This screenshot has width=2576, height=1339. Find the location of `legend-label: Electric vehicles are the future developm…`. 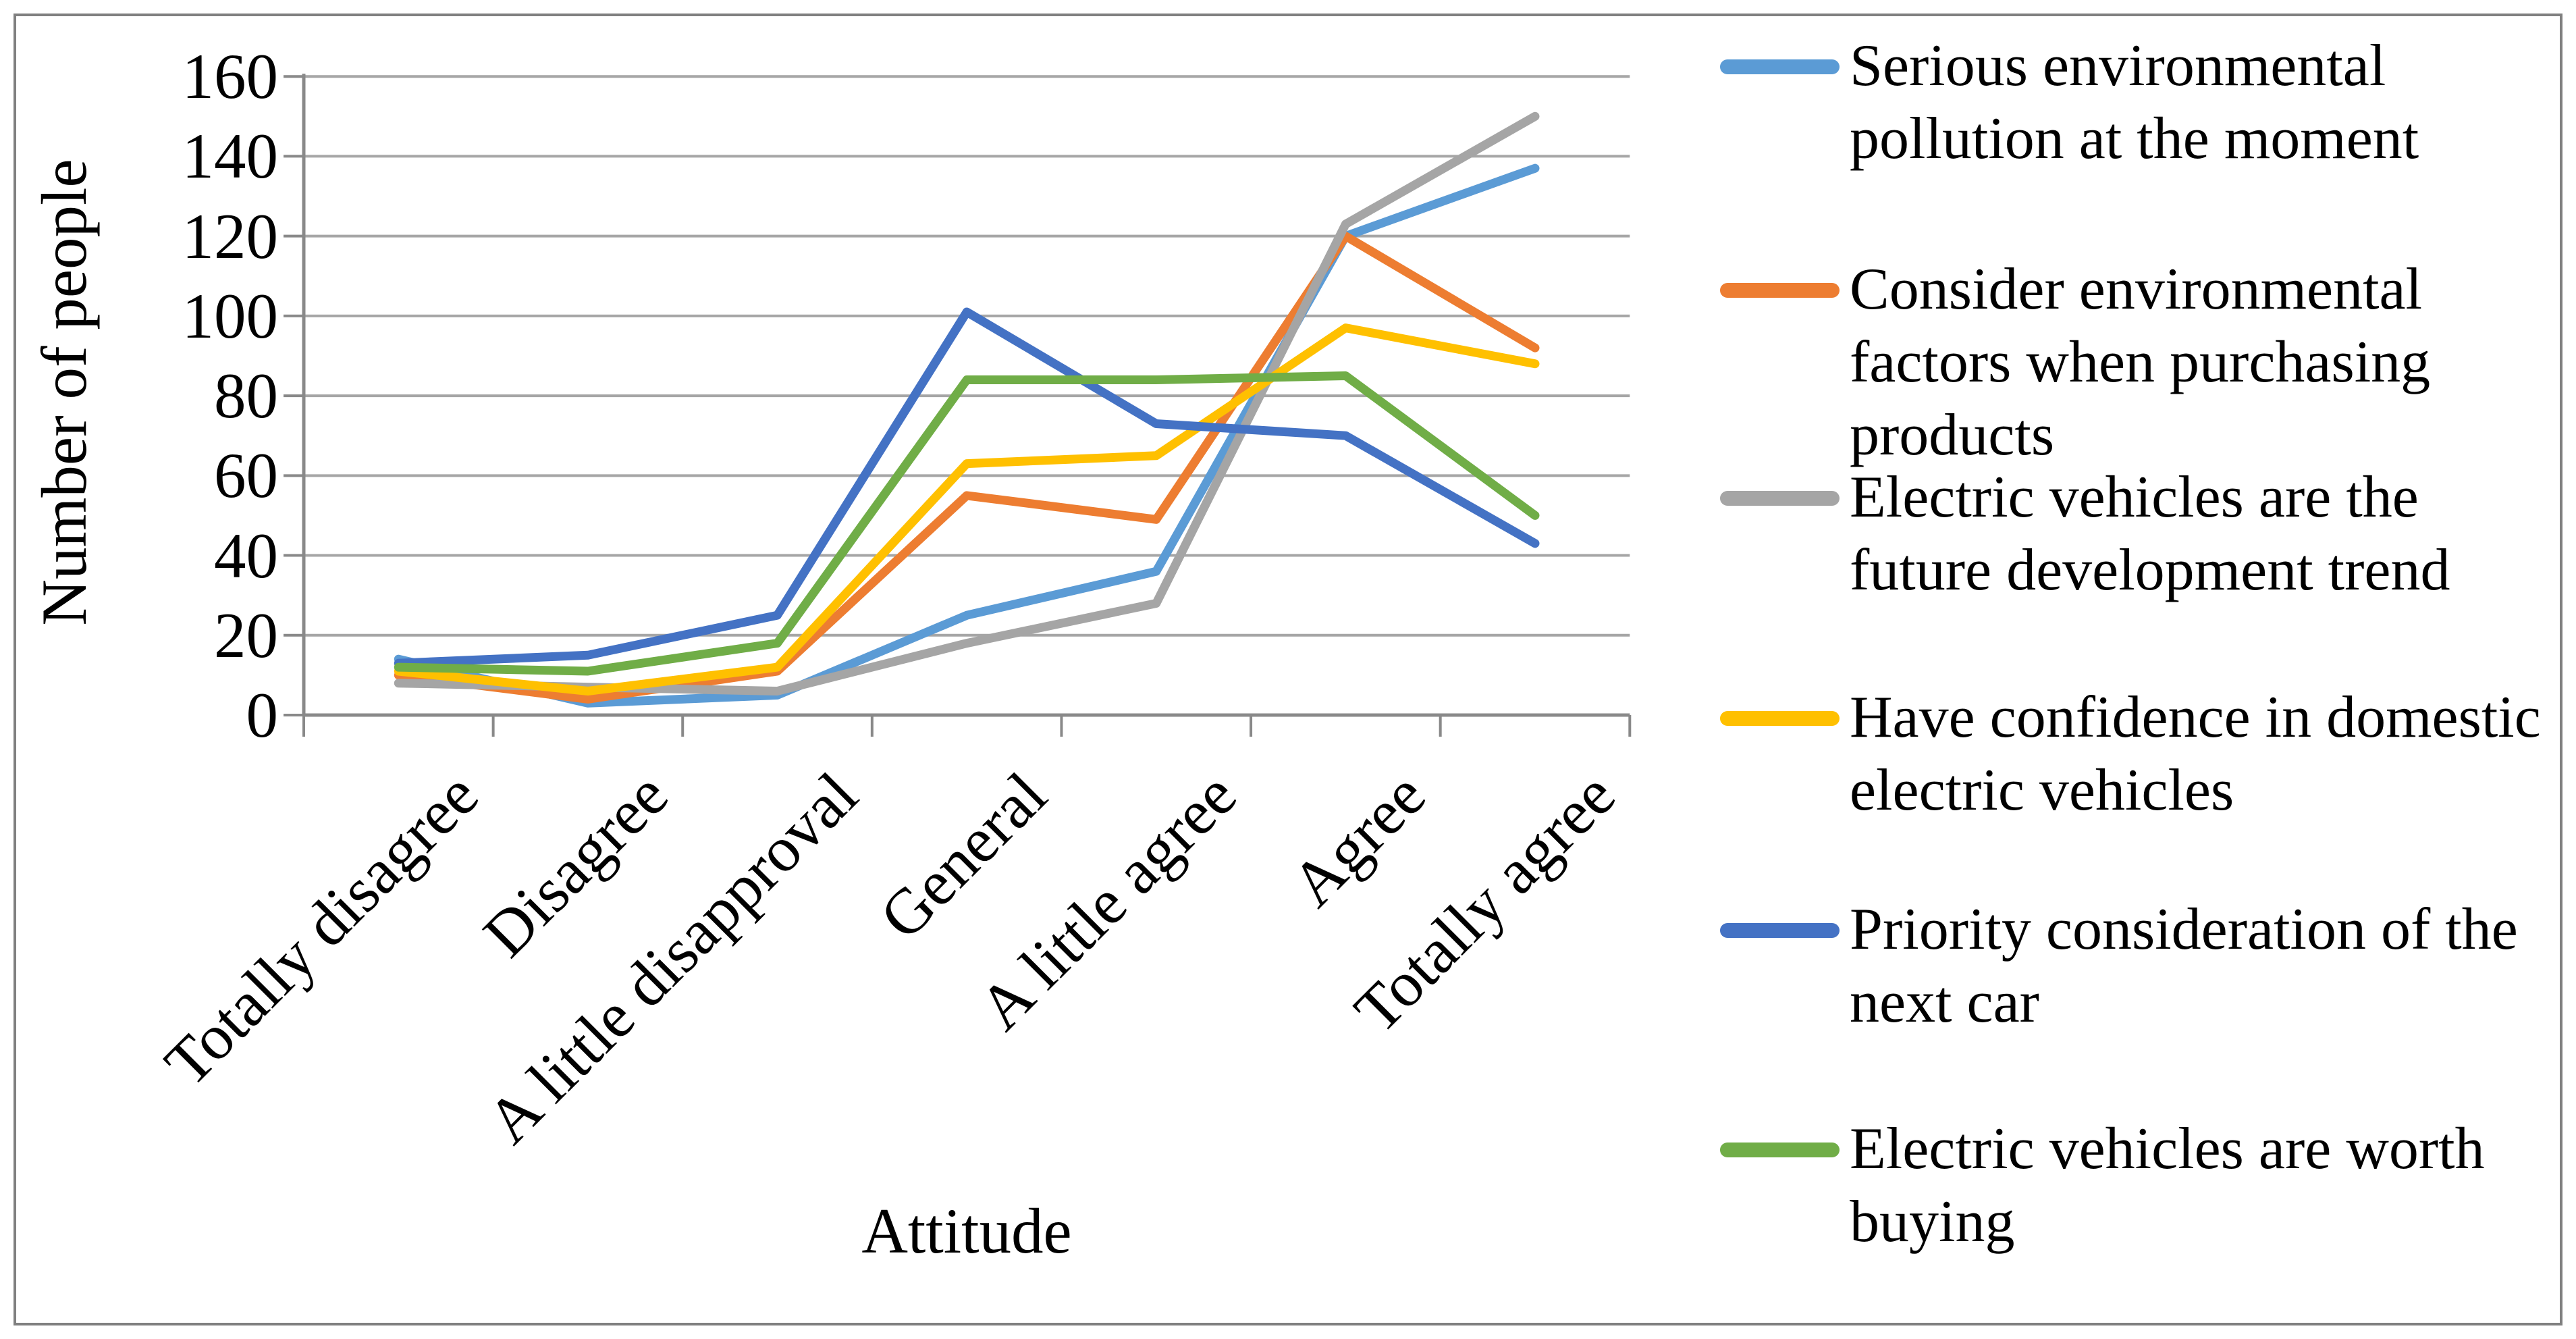

legend-label: Electric vehicles are the future developm… is located at coordinates (2207, 534).